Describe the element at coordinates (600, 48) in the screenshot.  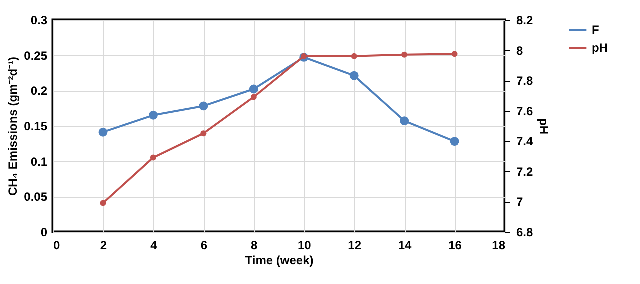
I see `legend-label: pH` at that location.